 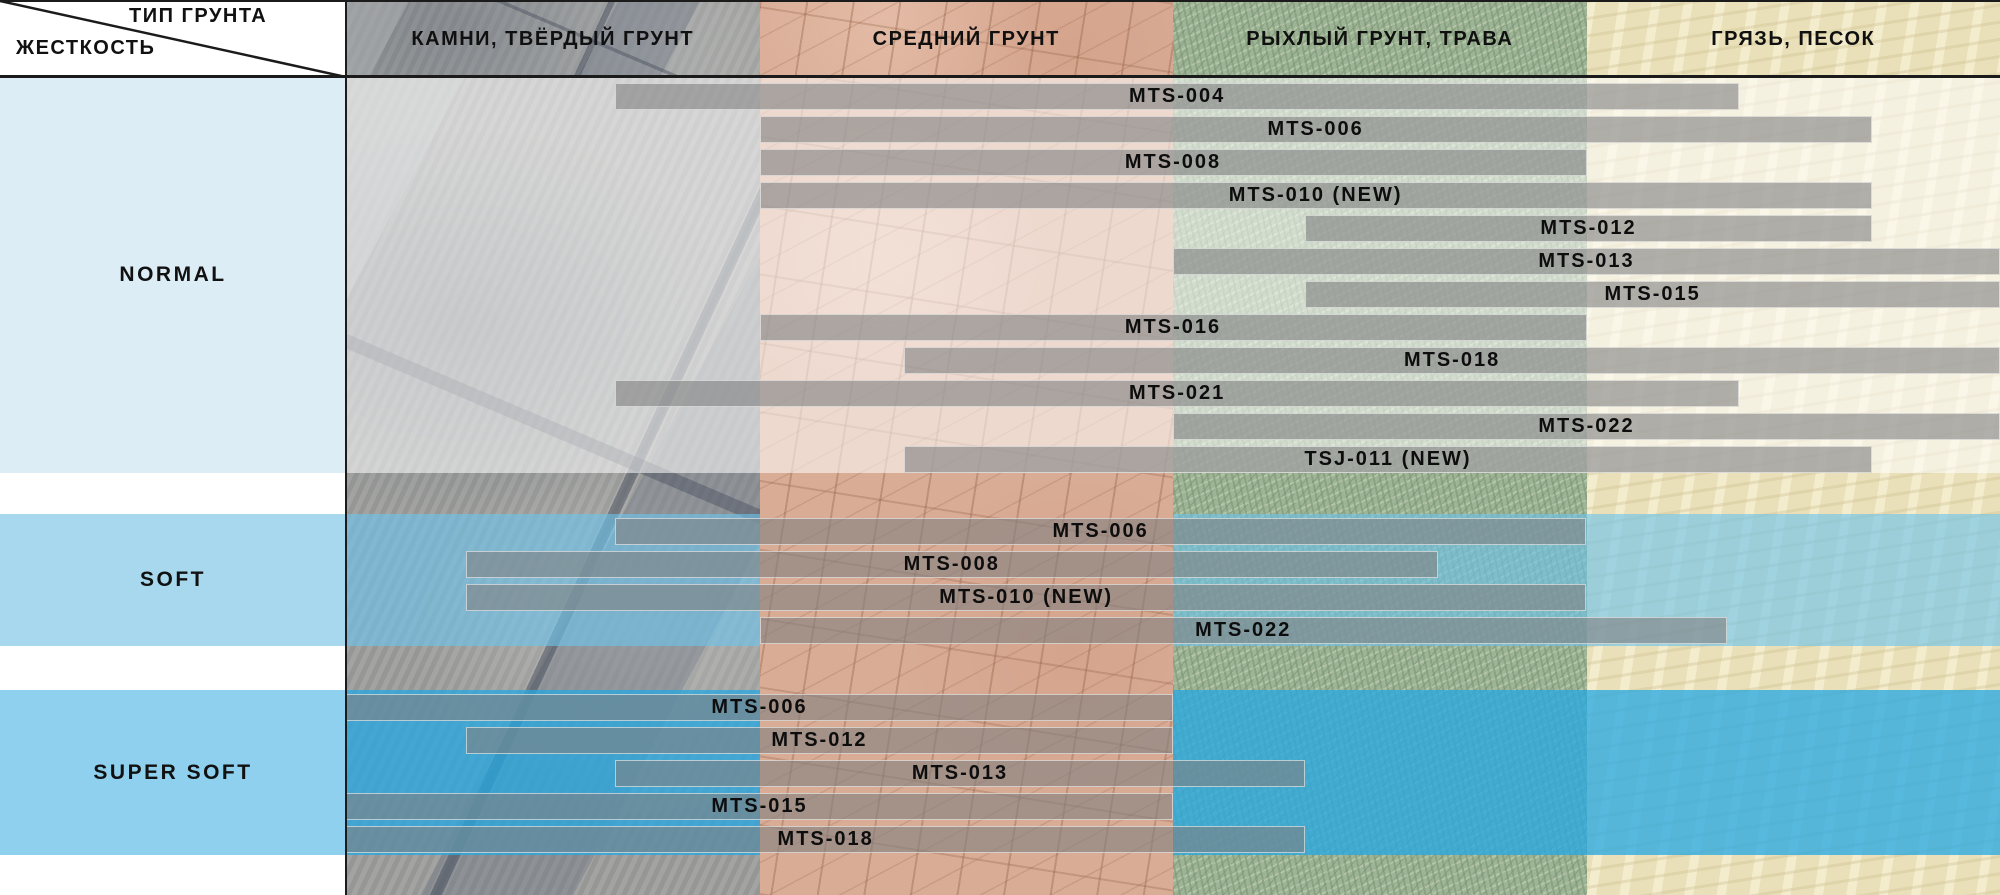 I want to click on header-cell-medium: СРЕДНИЙ ГРУНТ, so click(x=966, y=38).